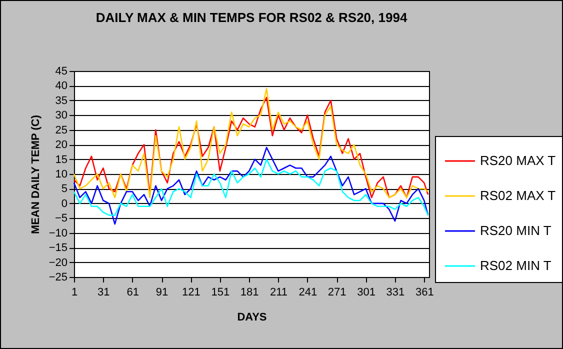  What do you see at coordinates (61, 218) in the screenshot?
I see `y-tick-label: −5` at bounding box center [61, 218].